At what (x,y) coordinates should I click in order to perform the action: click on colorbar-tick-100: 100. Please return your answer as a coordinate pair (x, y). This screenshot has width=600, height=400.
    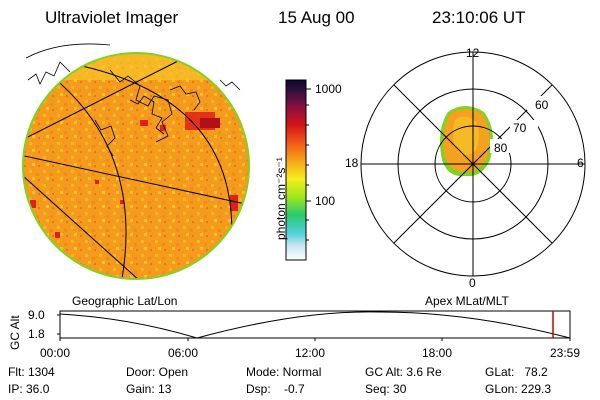
    Looking at the image, I should click on (325, 201).